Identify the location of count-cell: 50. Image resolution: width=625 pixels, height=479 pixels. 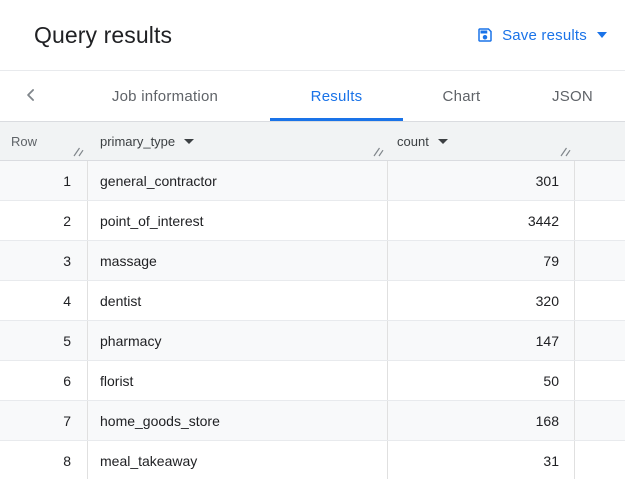
(481, 380).